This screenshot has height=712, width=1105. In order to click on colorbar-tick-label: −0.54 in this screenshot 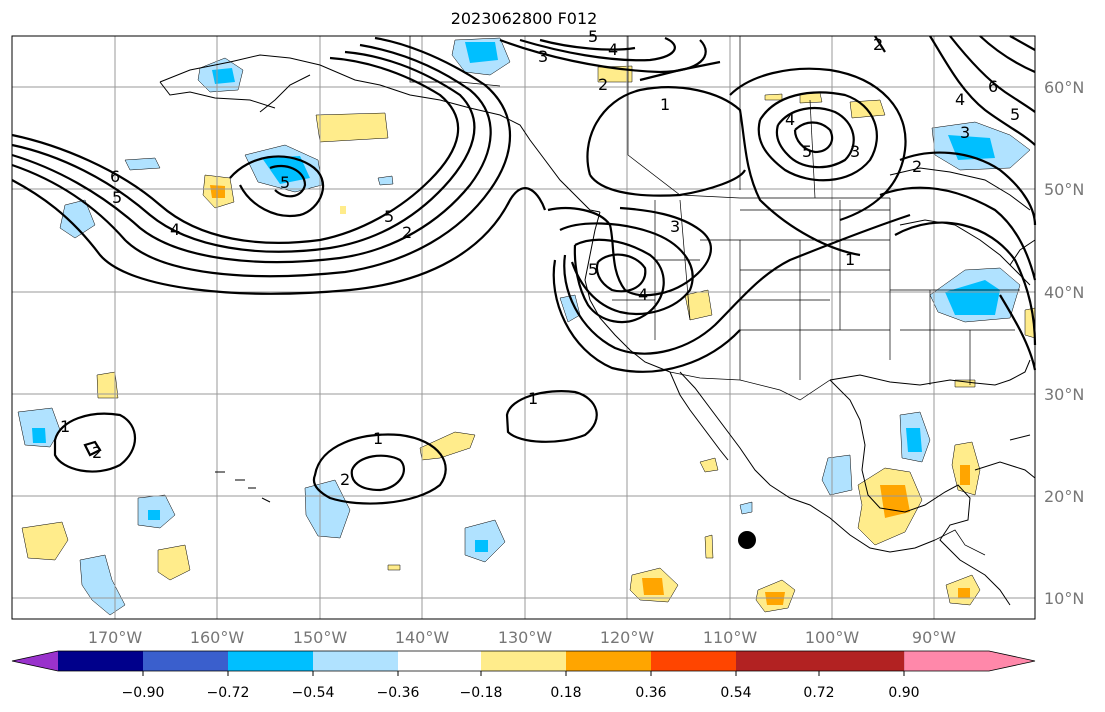, I will do `click(313, 693)`.